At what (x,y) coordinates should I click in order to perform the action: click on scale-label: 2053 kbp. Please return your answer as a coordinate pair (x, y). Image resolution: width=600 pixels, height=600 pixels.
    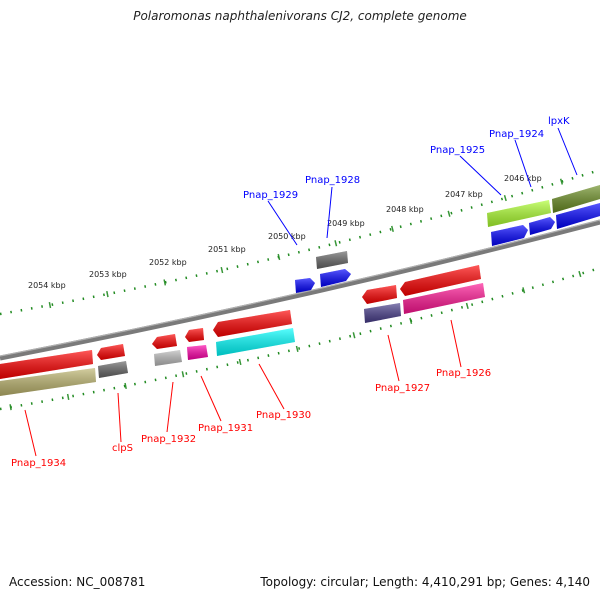
    Looking at the image, I should click on (108, 274).